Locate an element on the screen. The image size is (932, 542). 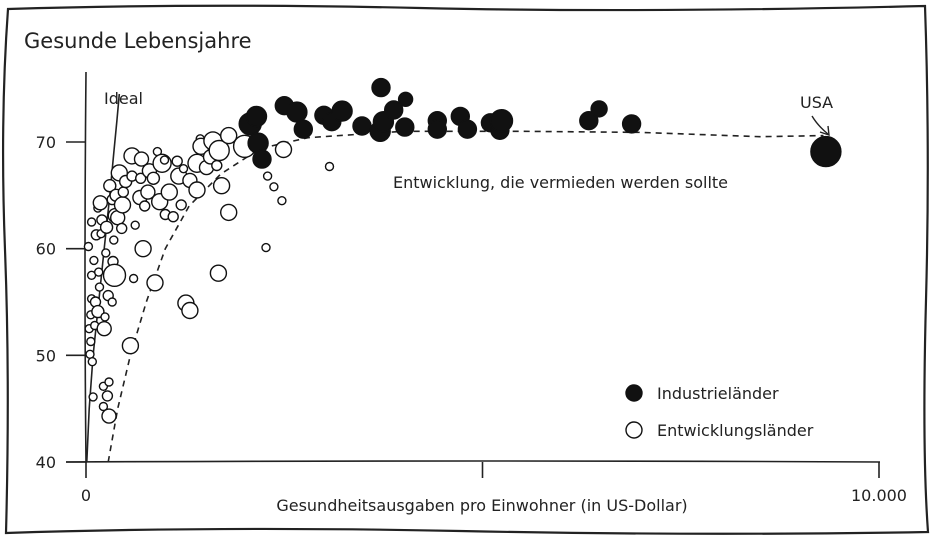
ideal-label: Ideal is located at coordinates (123, 98).